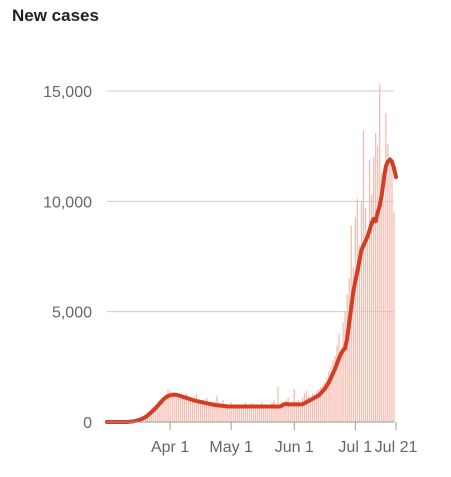  I want to click on y-tick-label: 10,000, so click(67, 202).